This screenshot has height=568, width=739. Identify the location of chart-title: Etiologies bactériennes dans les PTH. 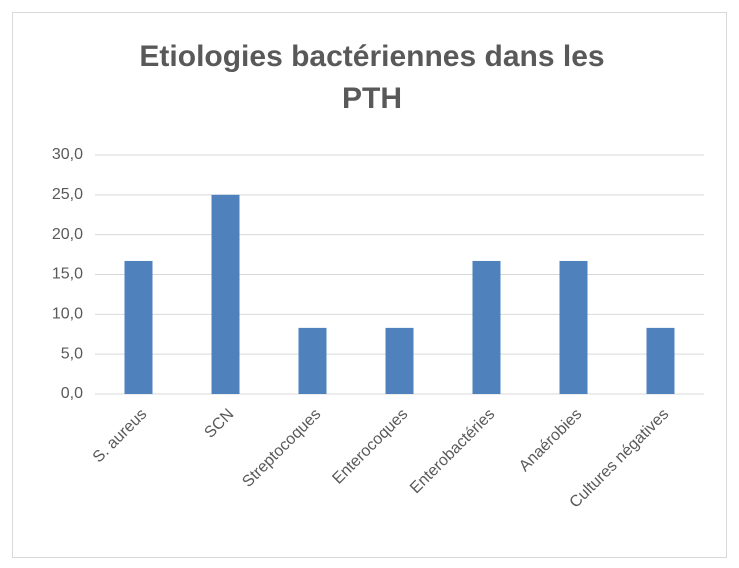
(372, 77).